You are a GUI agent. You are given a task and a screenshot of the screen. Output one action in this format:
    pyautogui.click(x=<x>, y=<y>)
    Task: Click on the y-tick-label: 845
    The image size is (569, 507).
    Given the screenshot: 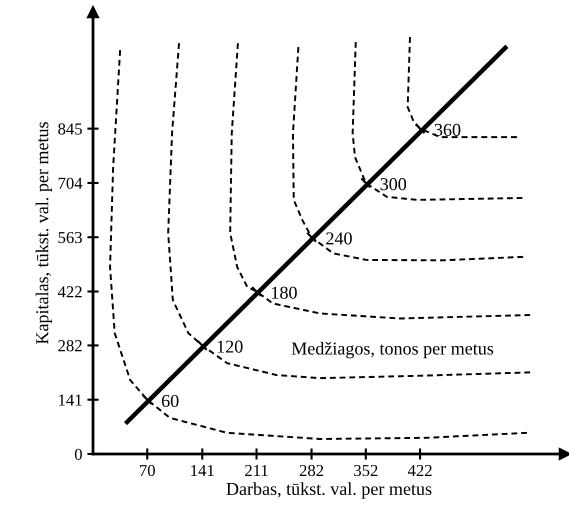 What is the action you would take?
    pyautogui.click(x=70, y=129)
    